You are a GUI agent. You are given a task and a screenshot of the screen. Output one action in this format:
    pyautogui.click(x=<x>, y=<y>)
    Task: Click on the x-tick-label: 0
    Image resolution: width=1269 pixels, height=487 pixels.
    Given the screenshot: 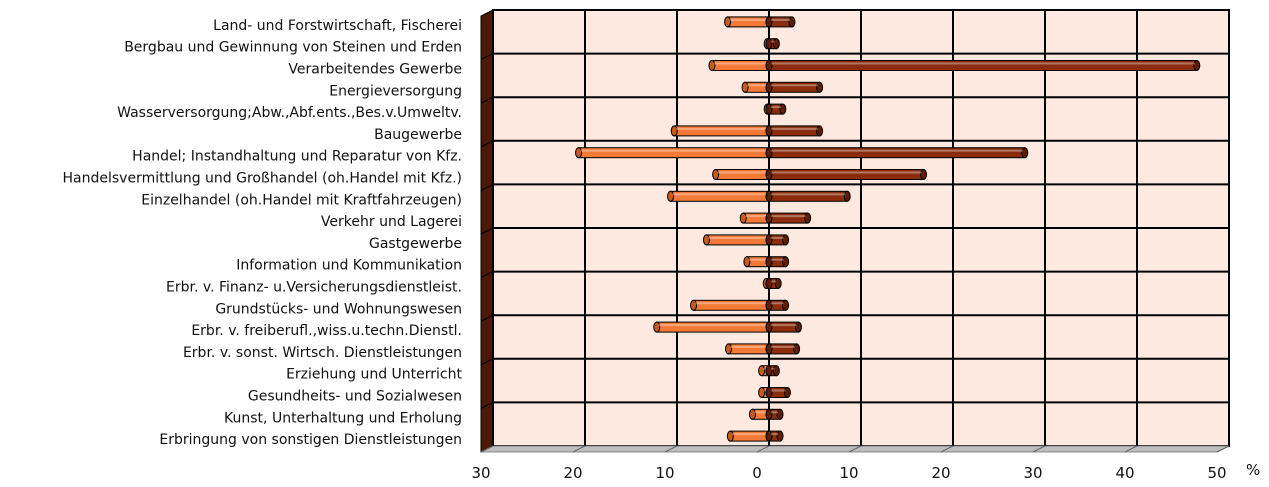 What is the action you would take?
    pyautogui.click(x=757, y=473)
    